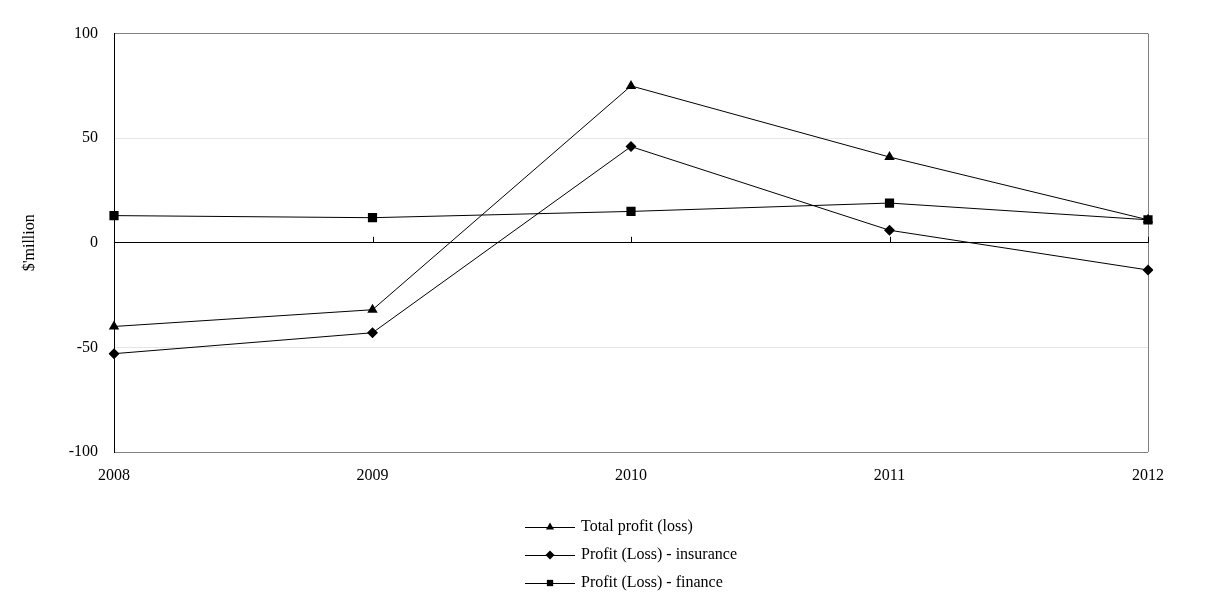 The height and width of the screenshot is (604, 1205). Describe the element at coordinates (94, 241) in the screenshot. I see `y-tick-label: 0` at that location.